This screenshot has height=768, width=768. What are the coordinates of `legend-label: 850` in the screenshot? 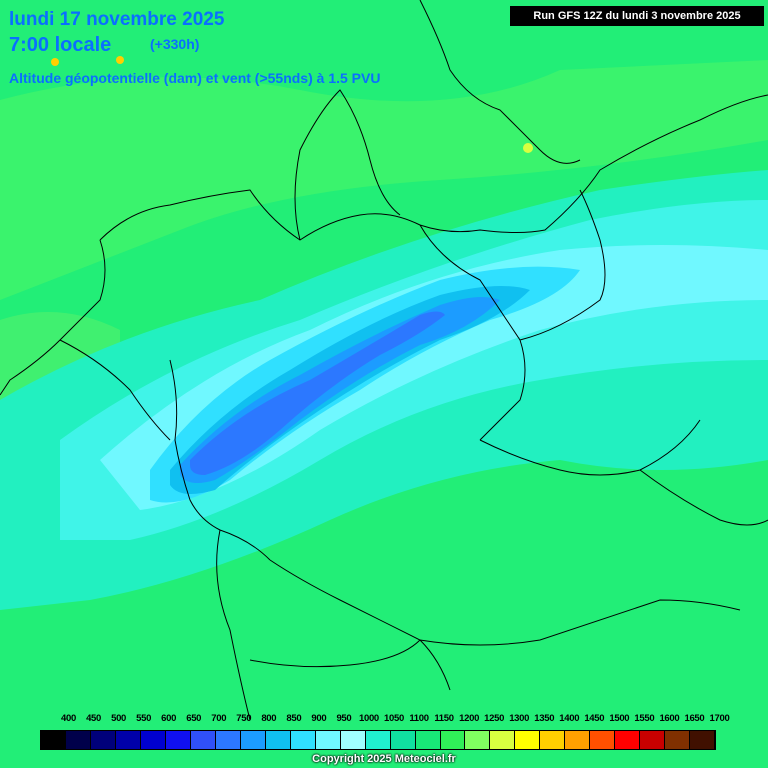 It's located at (294, 718).